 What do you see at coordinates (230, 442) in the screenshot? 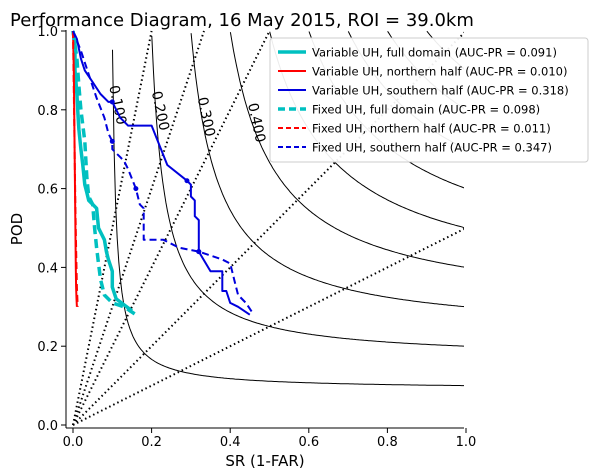
I see `x-tick-label: 0.4` at bounding box center [230, 442].